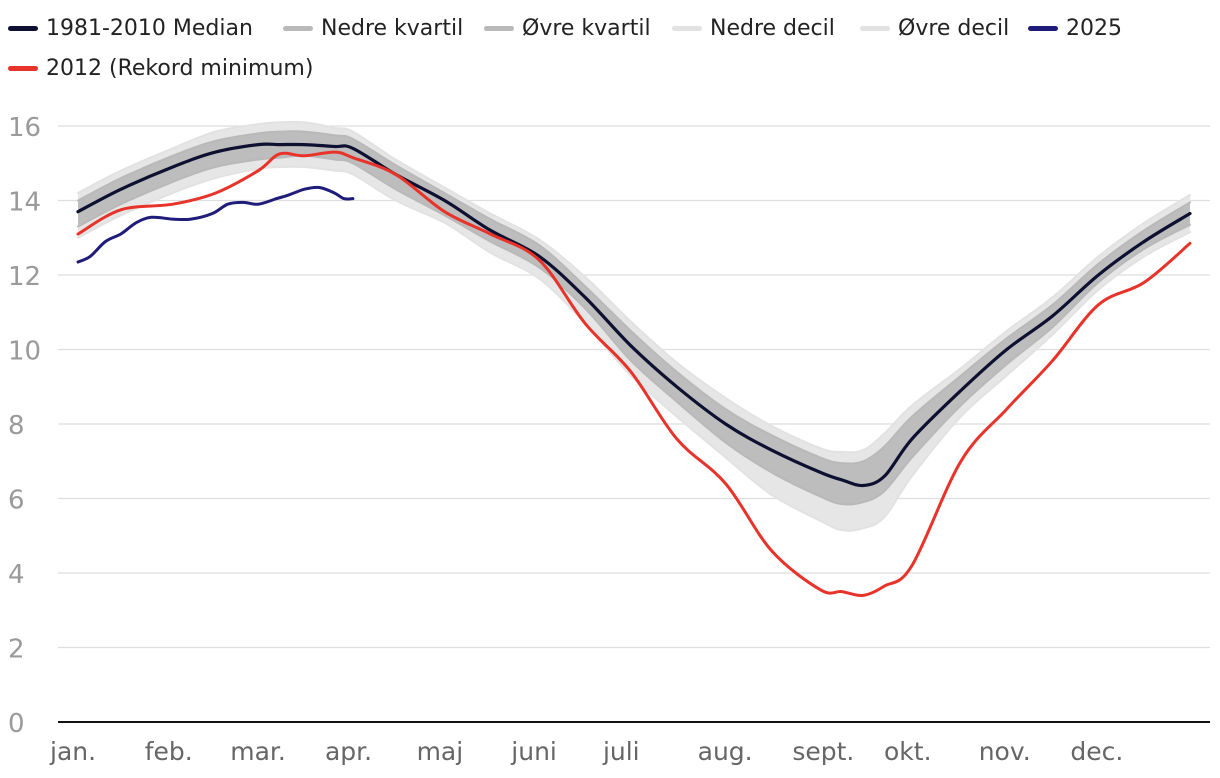  Describe the element at coordinates (1094, 28) in the screenshot. I see `legend-label-y2025: 2025` at that location.